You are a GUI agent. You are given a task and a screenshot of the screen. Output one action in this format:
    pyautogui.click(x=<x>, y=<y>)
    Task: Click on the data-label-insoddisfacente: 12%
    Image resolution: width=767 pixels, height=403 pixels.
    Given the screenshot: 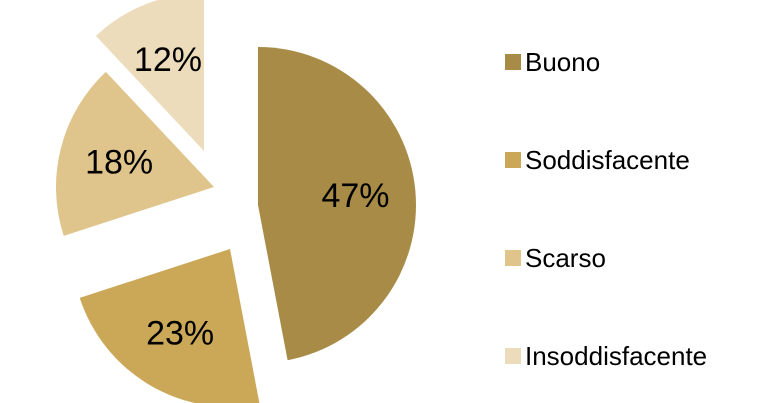 What is the action you would take?
    pyautogui.click(x=168, y=60)
    